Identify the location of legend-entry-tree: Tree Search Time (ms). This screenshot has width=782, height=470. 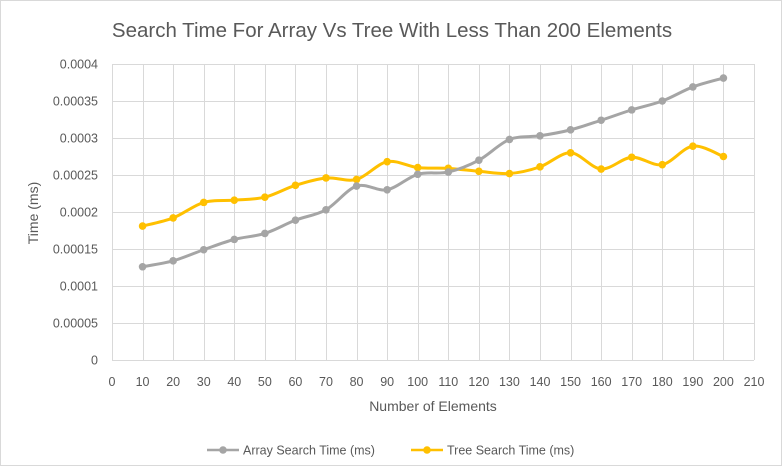
(492, 451).